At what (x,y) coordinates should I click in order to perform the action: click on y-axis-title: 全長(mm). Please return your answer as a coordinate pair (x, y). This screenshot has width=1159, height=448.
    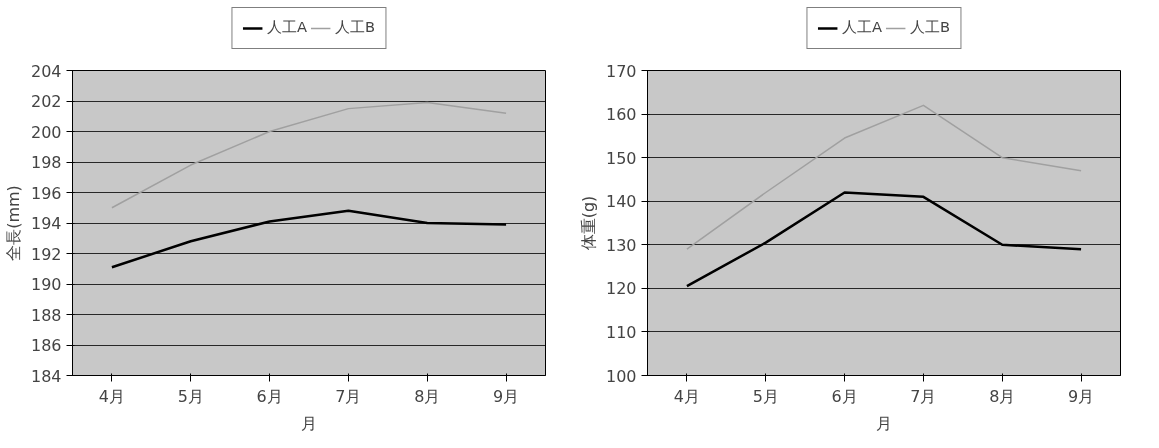
    Looking at the image, I should click on (13, 223).